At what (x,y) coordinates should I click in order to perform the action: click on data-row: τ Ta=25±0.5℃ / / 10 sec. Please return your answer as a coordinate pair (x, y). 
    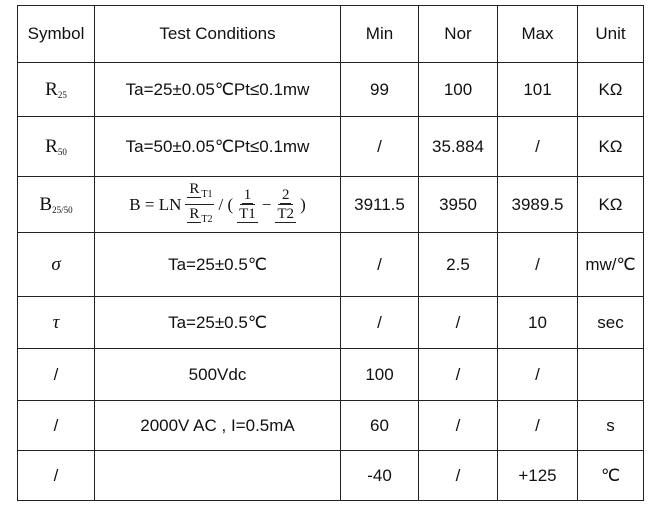
    Looking at the image, I should click on (330, 322).